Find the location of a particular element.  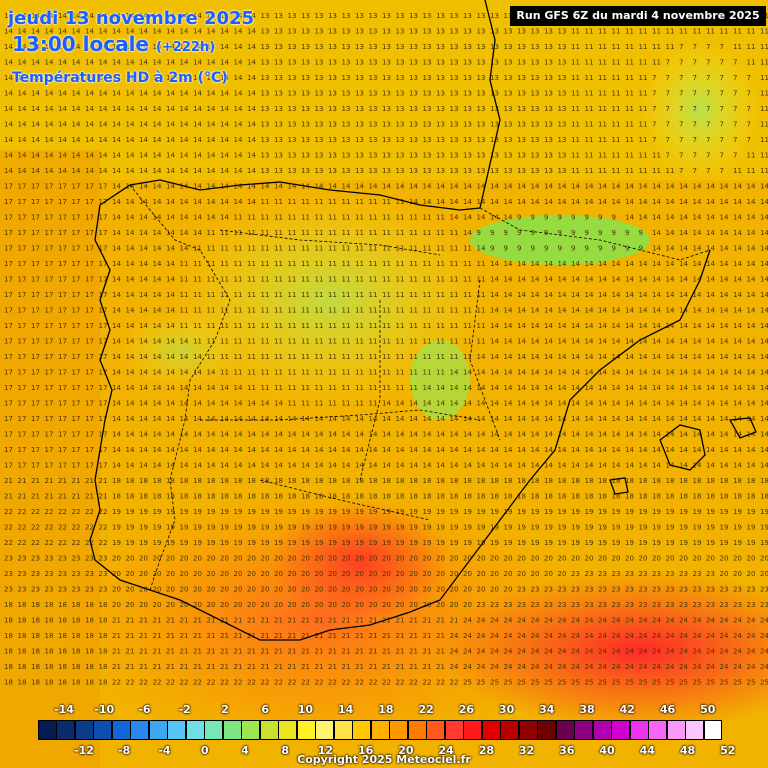

legend-label-bottom: 32 is located at coordinates (526, 750).